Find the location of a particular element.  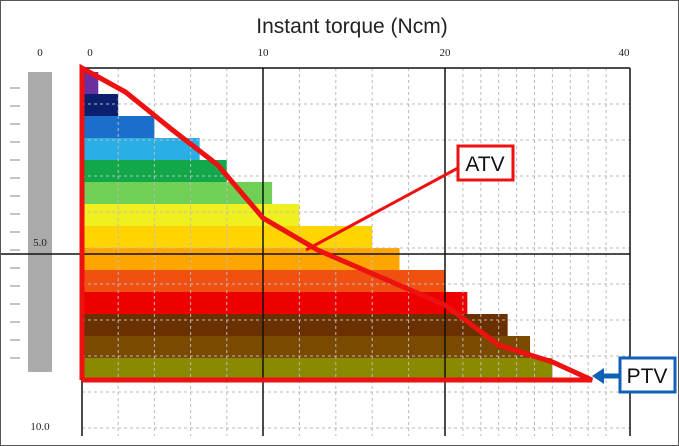

ptv-callout-box is located at coordinates (647, 375).